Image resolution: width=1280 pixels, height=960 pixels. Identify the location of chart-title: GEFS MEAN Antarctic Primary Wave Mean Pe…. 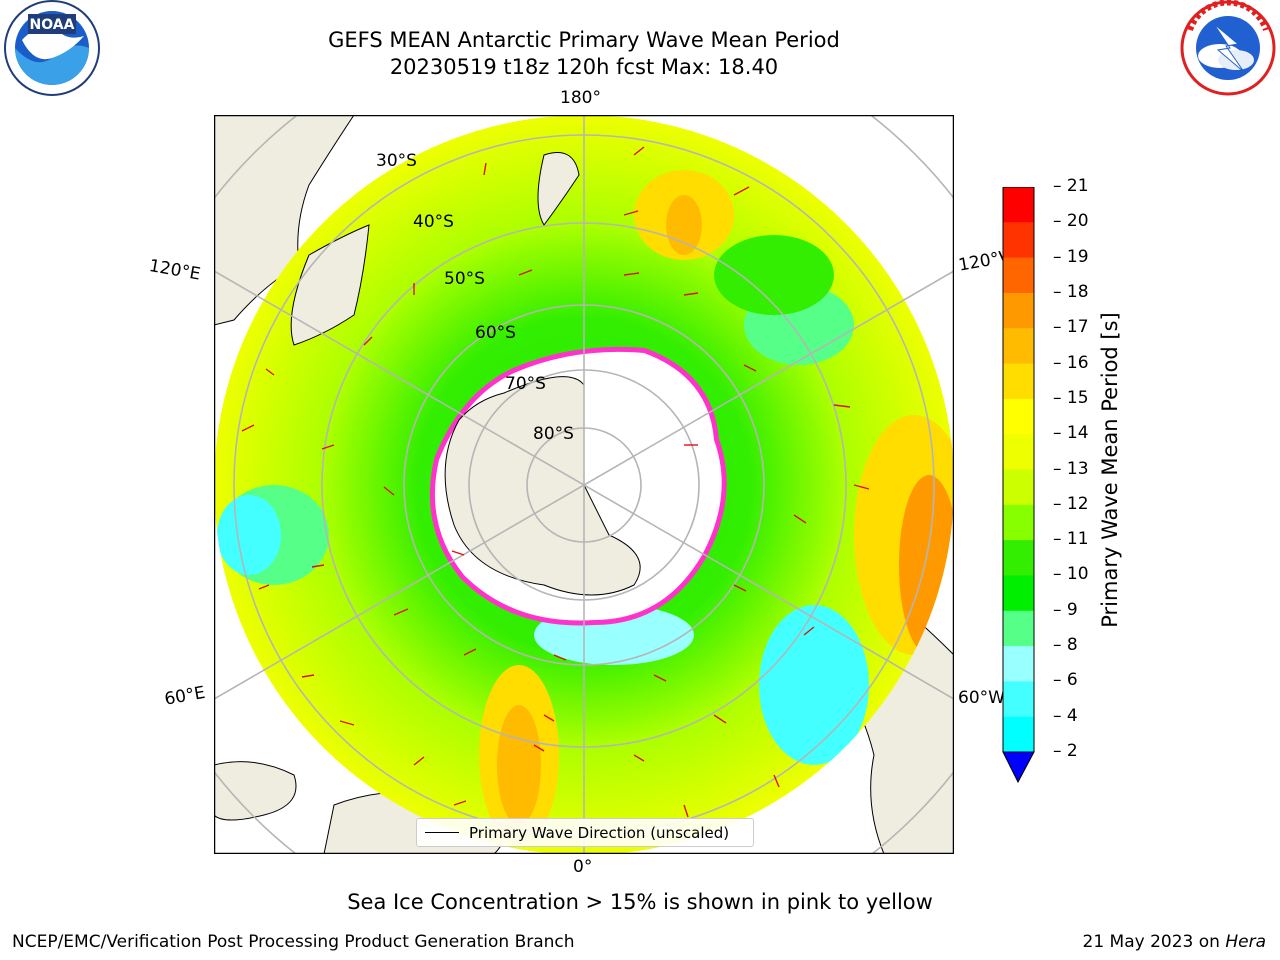
(584, 40).